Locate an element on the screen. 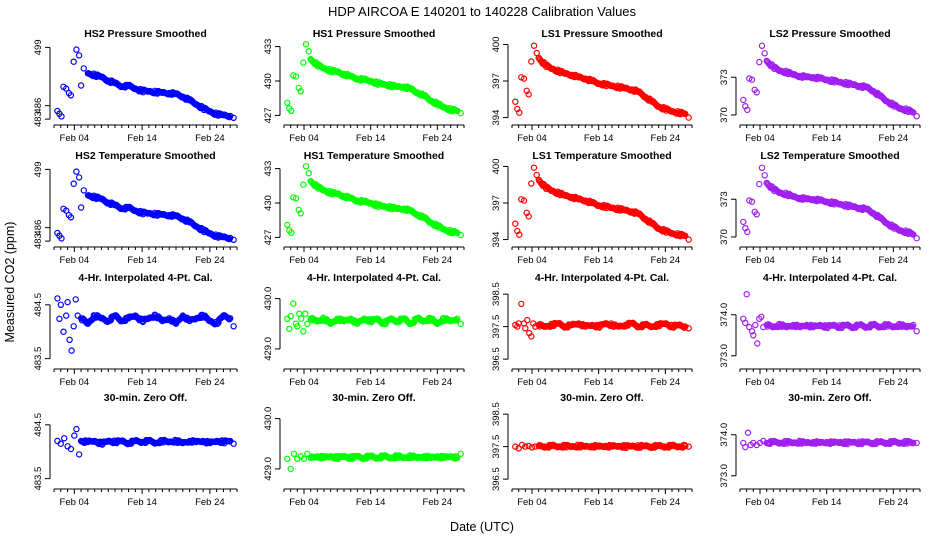 Image resolution: width=936 pixels, height=540 pixels. y-tick-label: 373.0 is located at coordinates (724, 476).